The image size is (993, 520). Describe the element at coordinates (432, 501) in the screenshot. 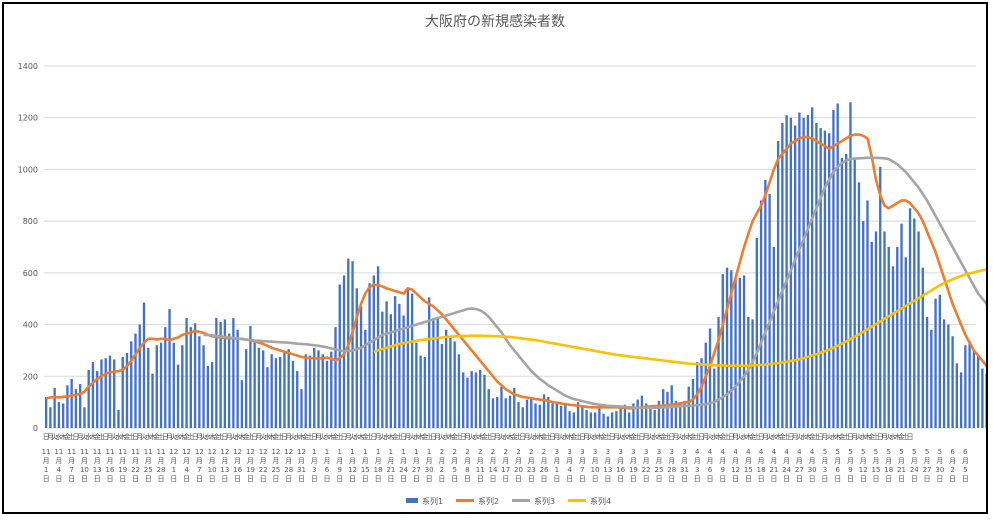

I see `legend-label: 系列1` at that location.